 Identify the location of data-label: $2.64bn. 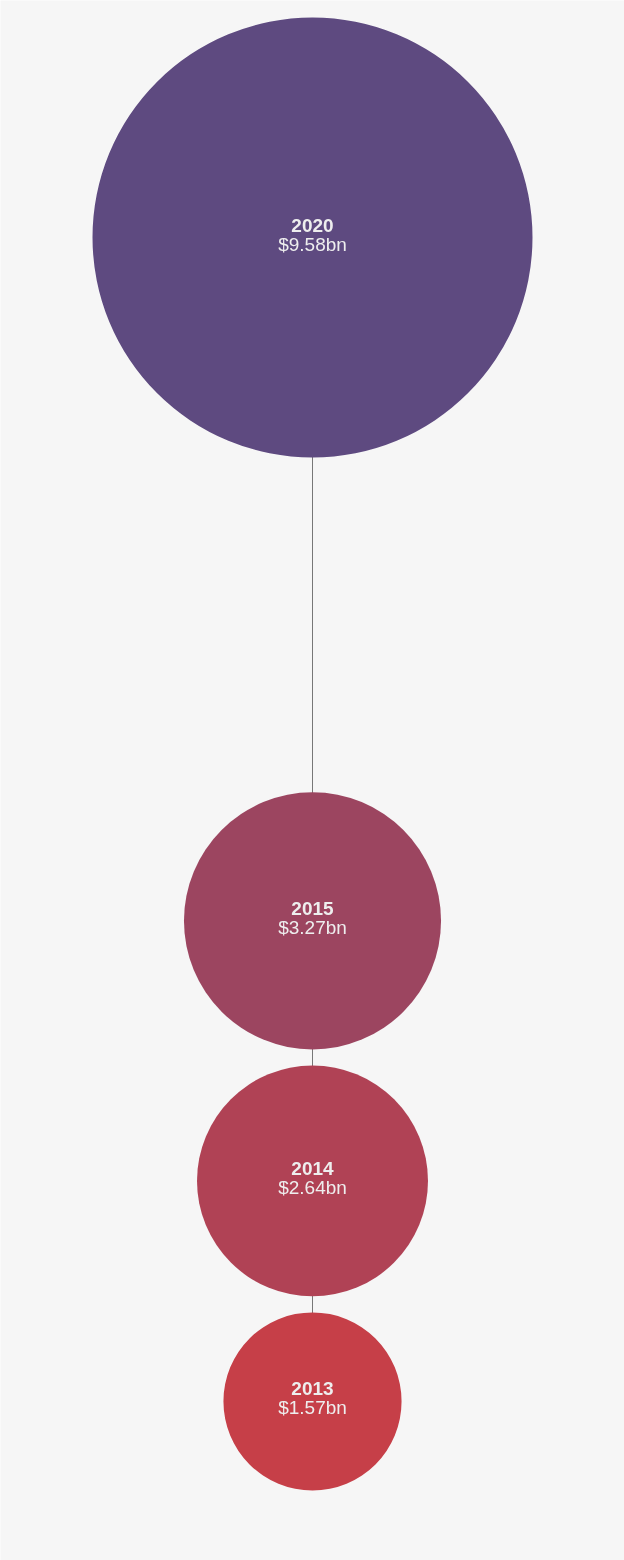
(312, 1187).